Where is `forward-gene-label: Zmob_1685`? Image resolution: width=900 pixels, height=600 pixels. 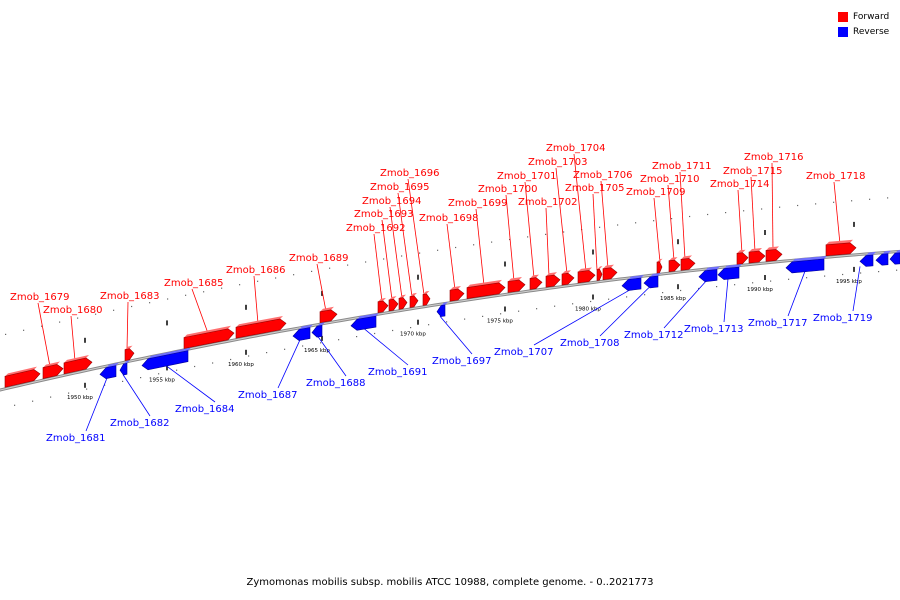
forward-gene-label: Zmob_1685 is located at coordinates (194, 283).